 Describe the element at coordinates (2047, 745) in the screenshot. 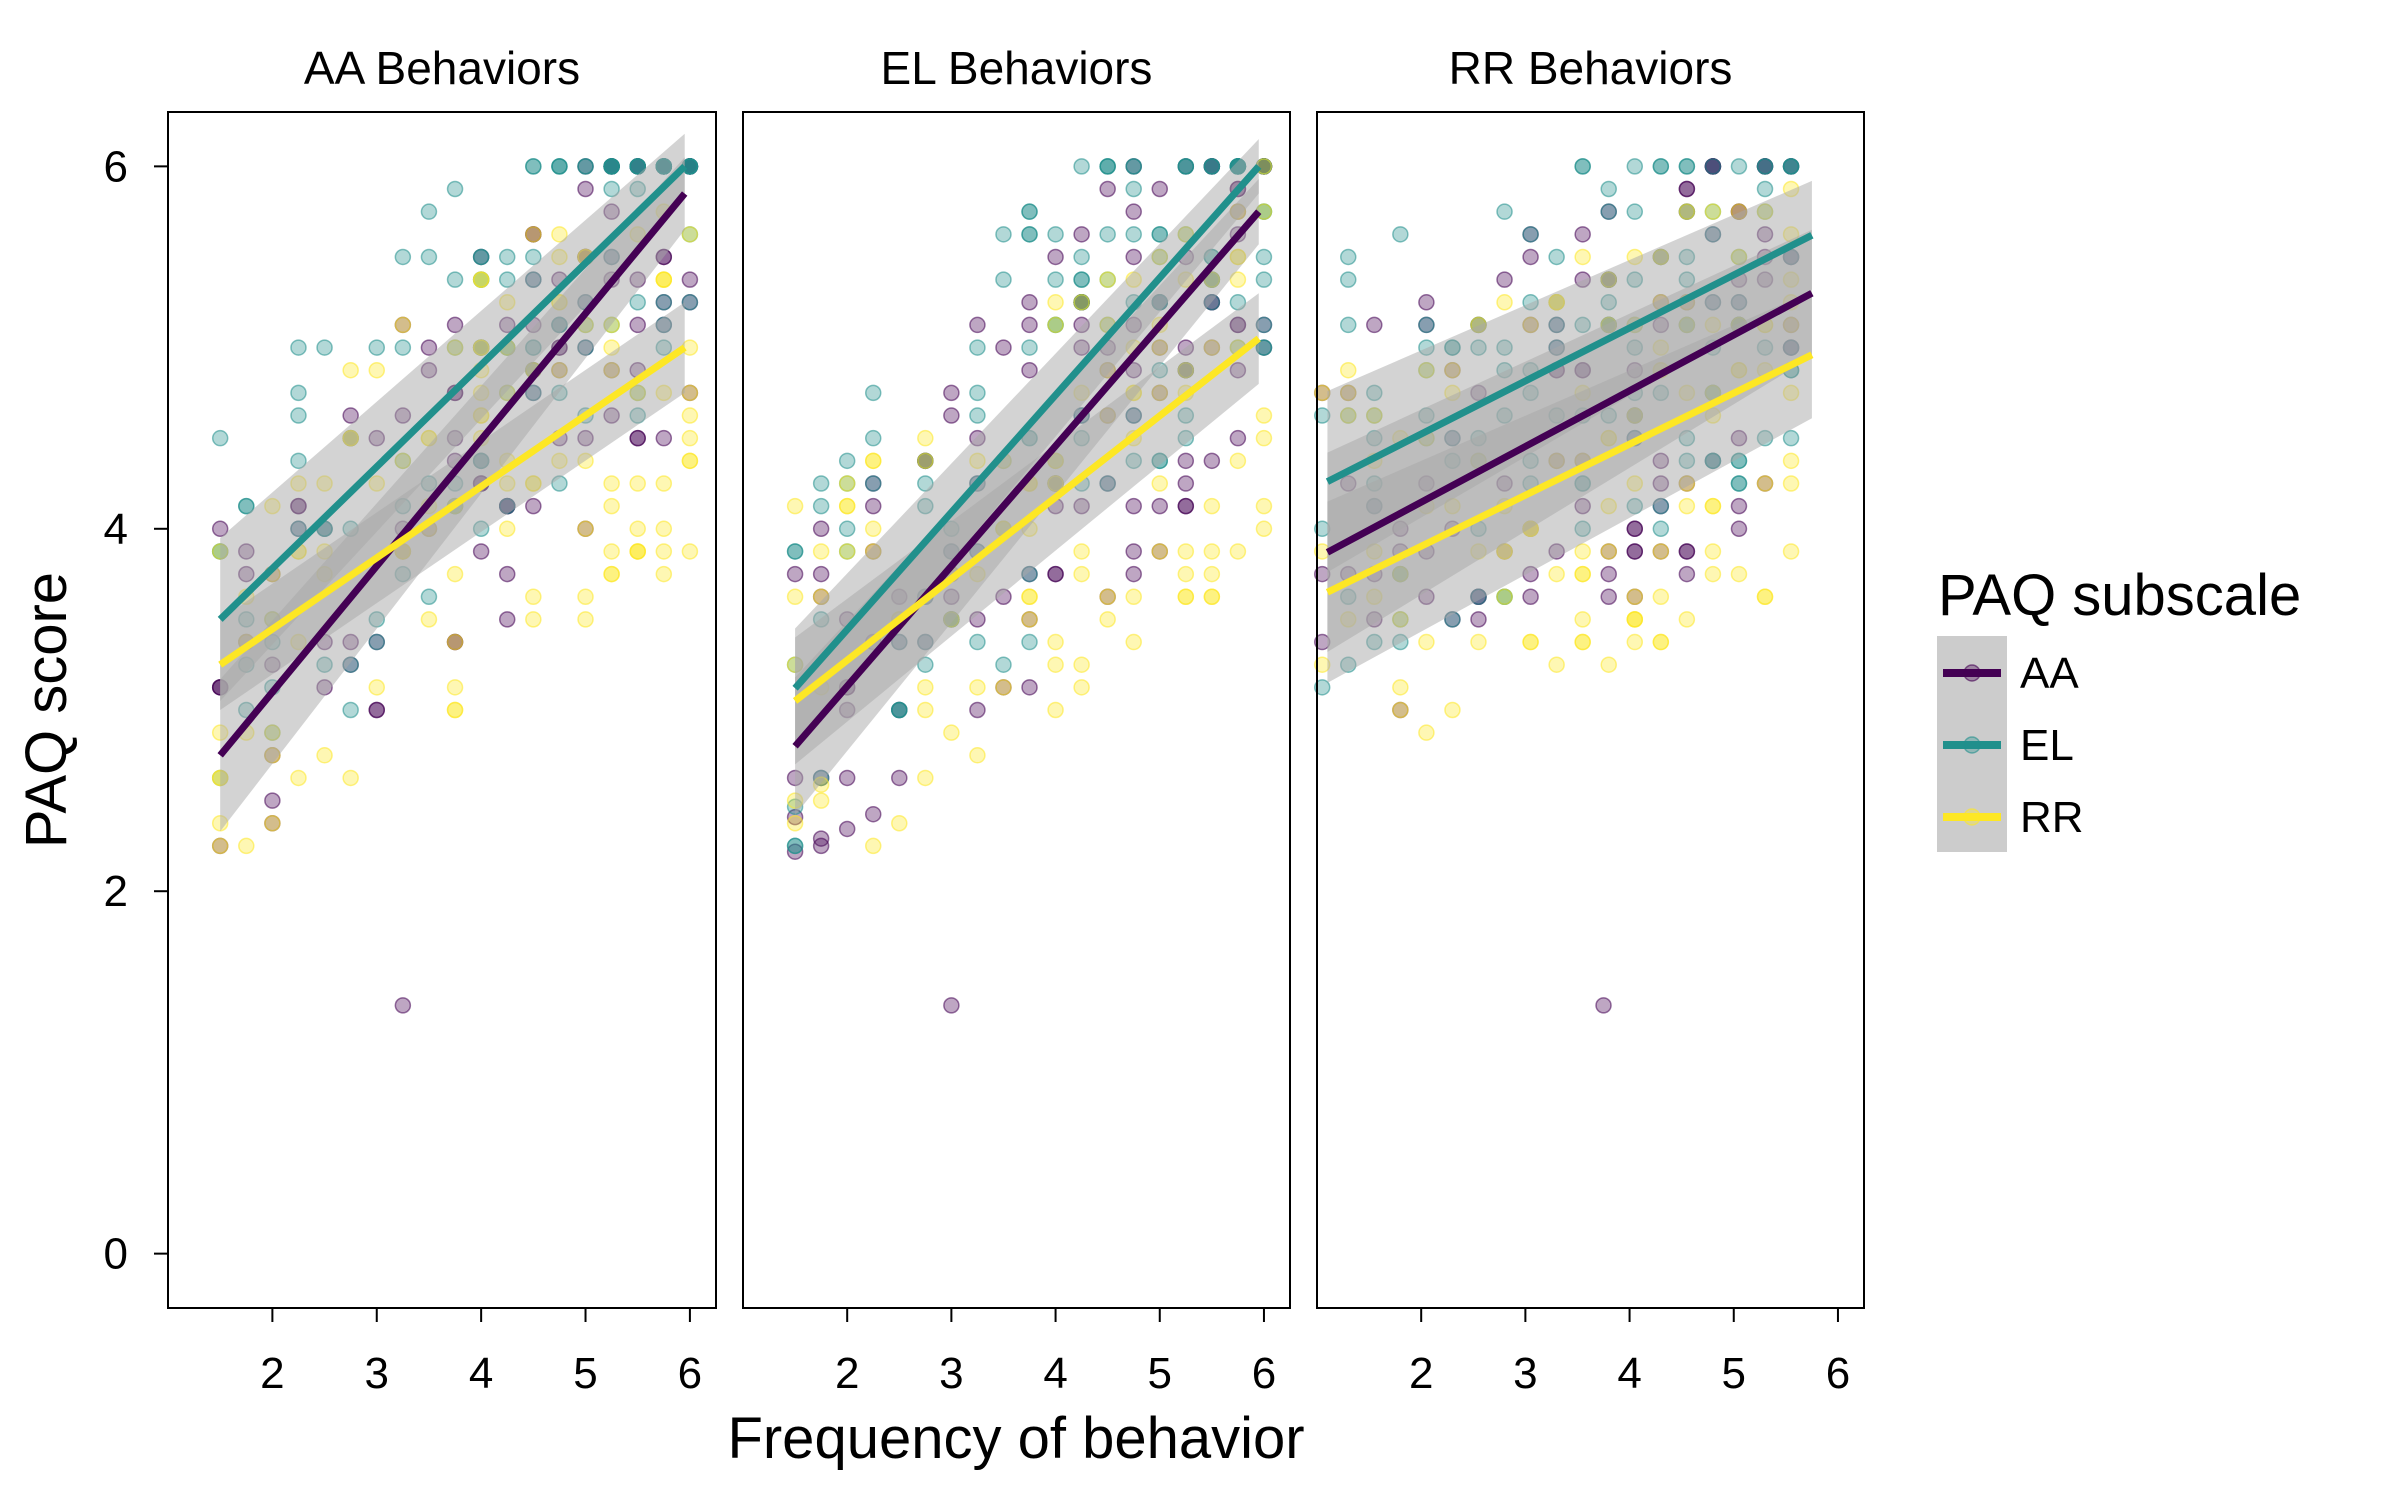

I see `legend-entry-label: EL` at that location.